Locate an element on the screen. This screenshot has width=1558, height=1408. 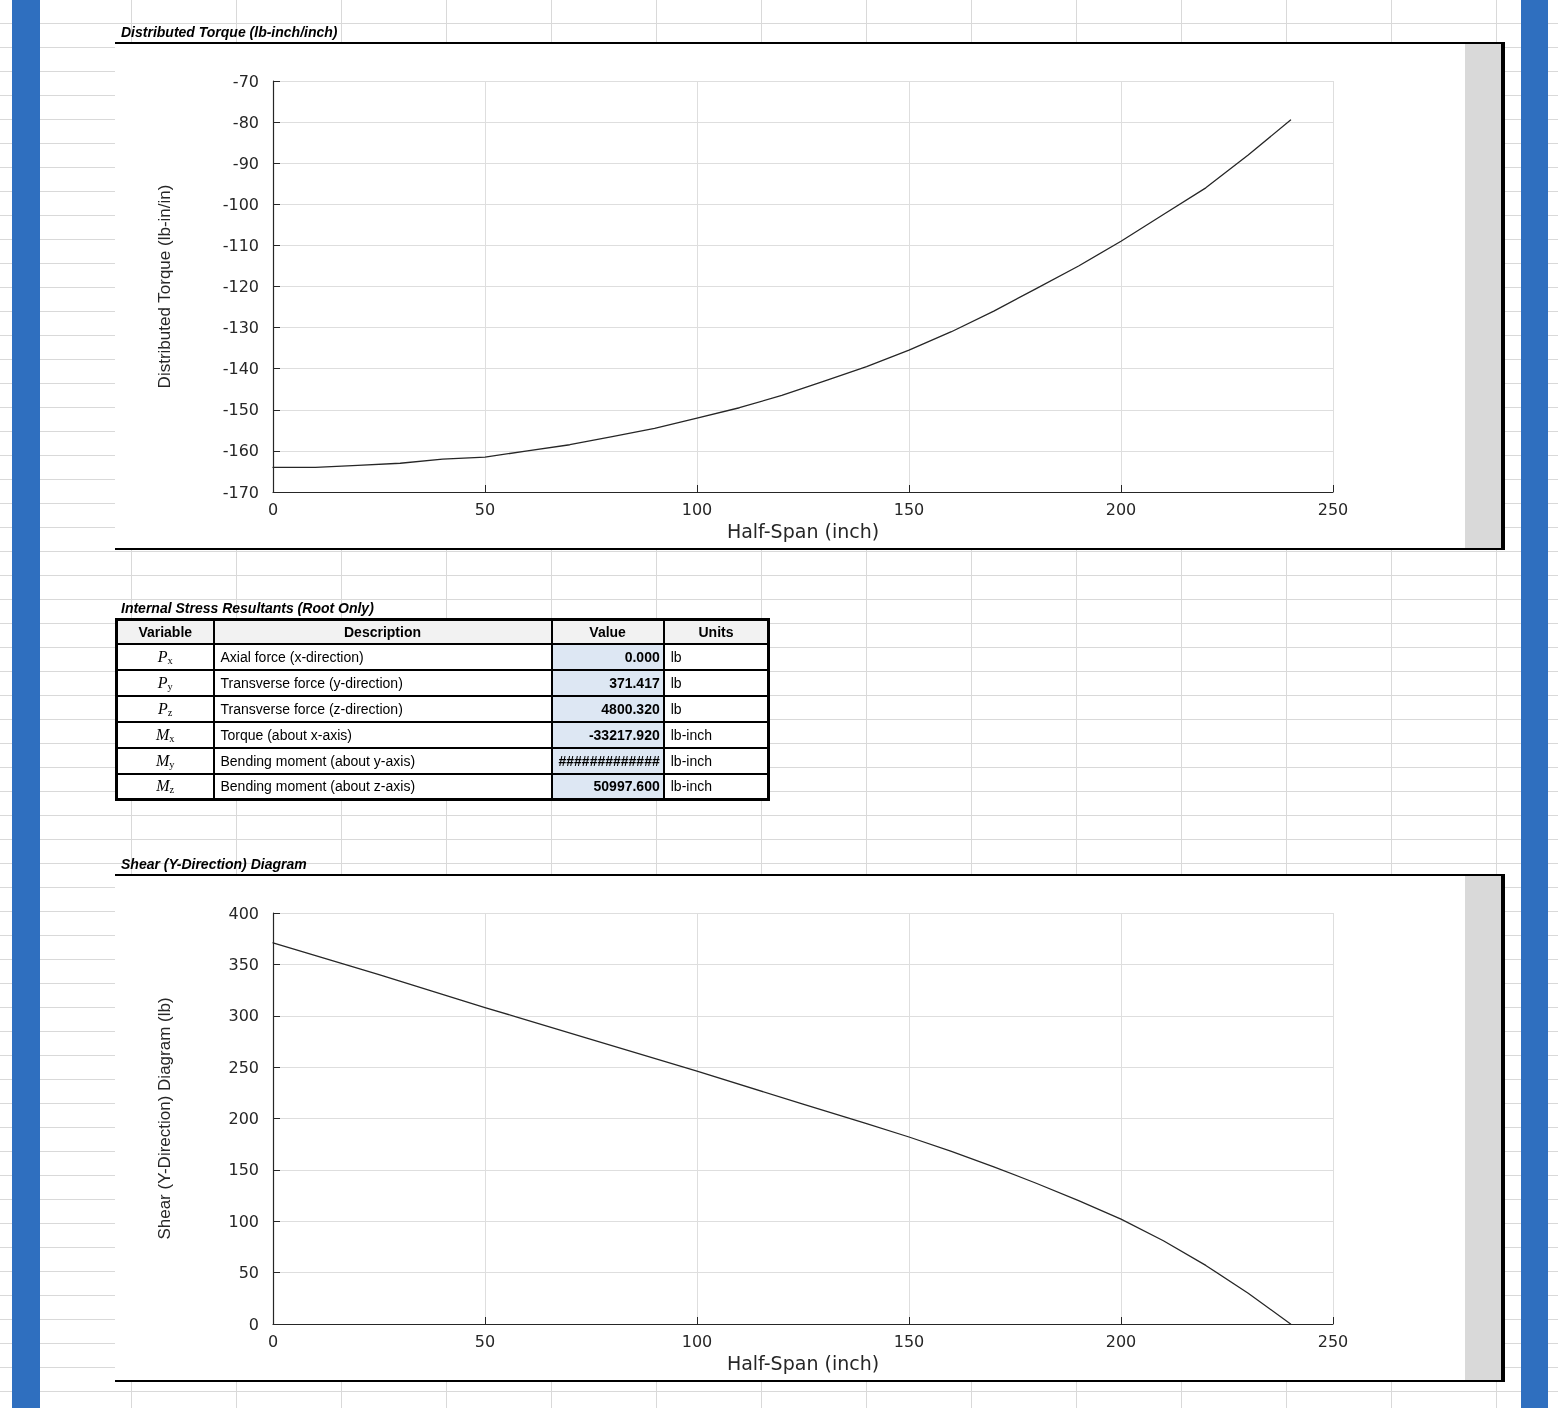
y-tick-label: 0 is located at coordinates (253, 1324).